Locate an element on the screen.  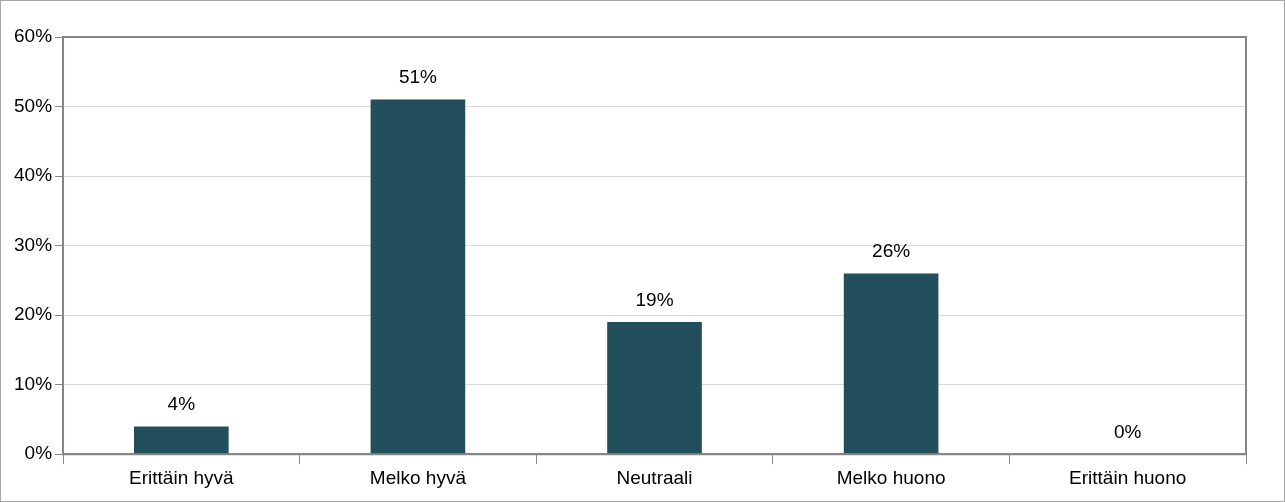
x-tick-label: Melko huono is located at coordinates (891, 477).